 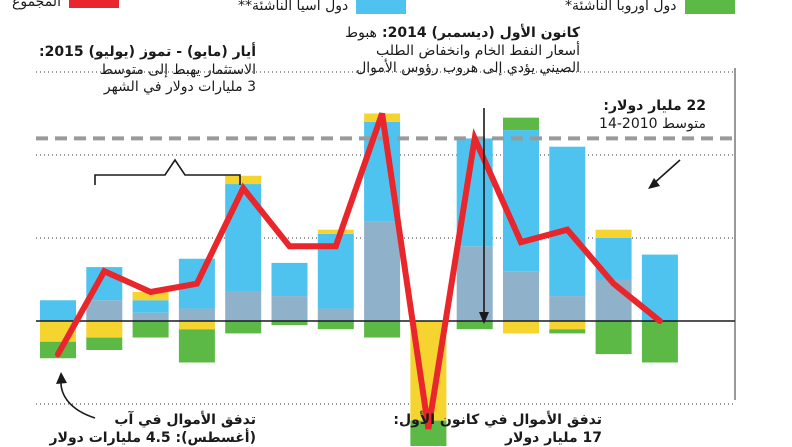 I want to click on annotation-december-line2: الصيني يؤدي إلى هروب رؤوس الأموال, so click(x=462, y=69).